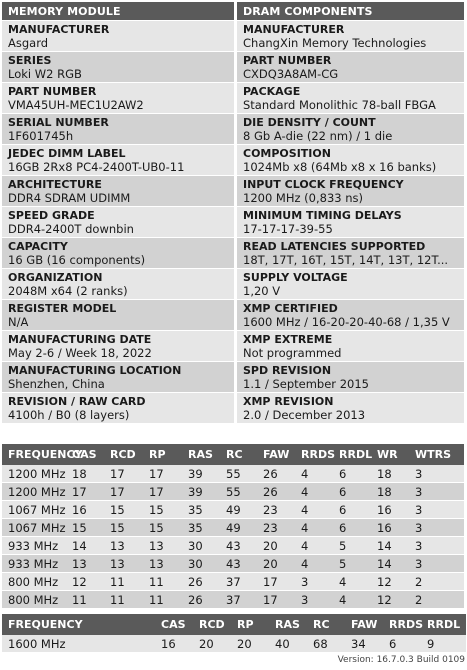 This screenshot has width=467, height=670. What do you see at coordinates (201, 582) in the screenshot?
I see `ras-cell: 26` at bounding box center [201, 582].